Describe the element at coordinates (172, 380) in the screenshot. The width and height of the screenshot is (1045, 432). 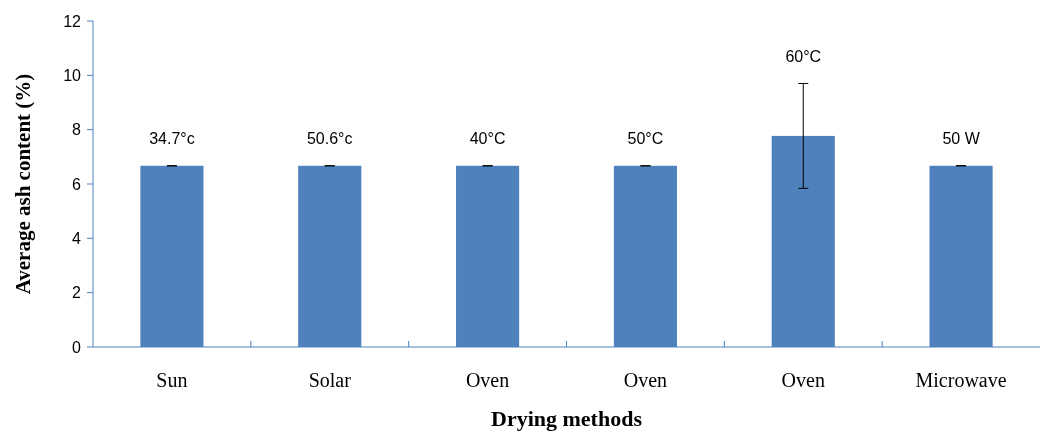
I see `x-tick-label: Sun` at that location.